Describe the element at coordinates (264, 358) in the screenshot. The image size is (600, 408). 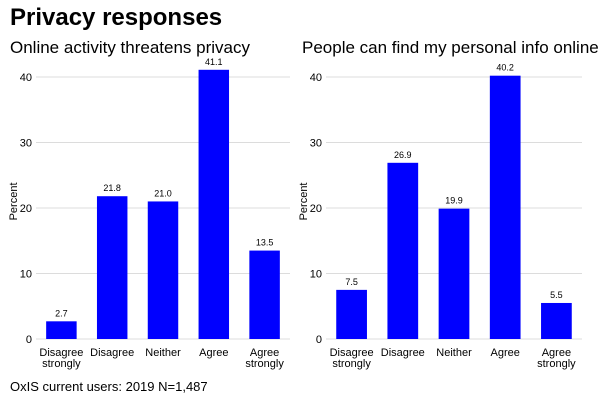
I see `panel-1-category-label: Agree strongly` at that location.